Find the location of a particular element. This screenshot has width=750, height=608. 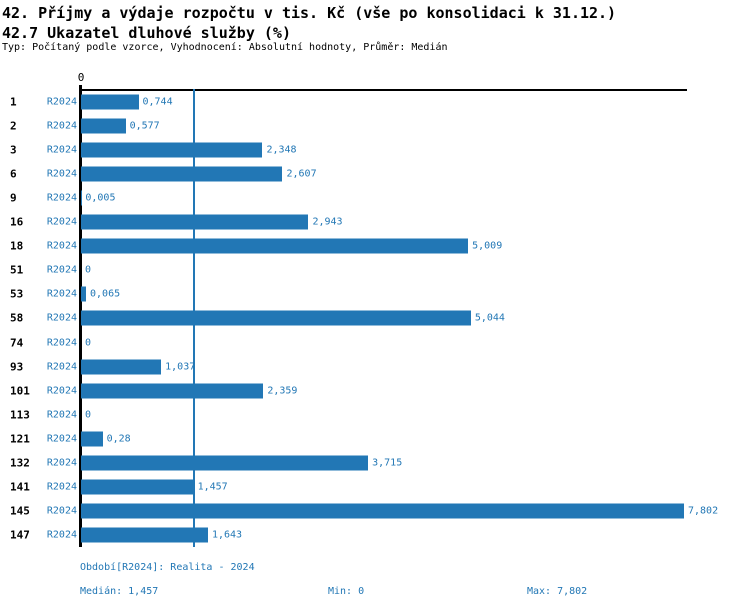

max-stat: Max: 7,802 is located at coordinates (557, 591).